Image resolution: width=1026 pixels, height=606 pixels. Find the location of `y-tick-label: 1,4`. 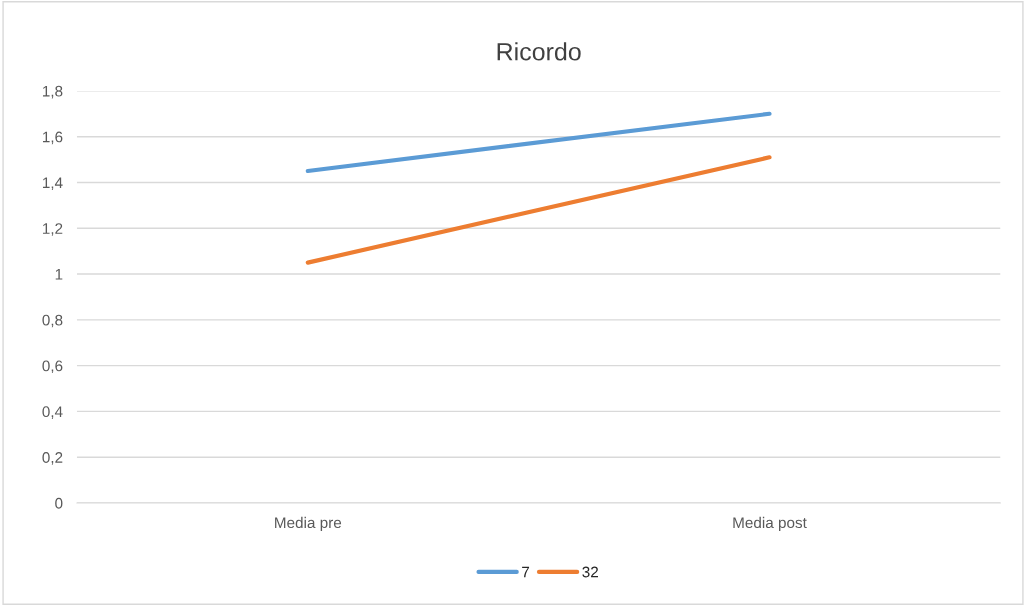

y-tick-label: 1,4 is located at coordinates (52, 183).